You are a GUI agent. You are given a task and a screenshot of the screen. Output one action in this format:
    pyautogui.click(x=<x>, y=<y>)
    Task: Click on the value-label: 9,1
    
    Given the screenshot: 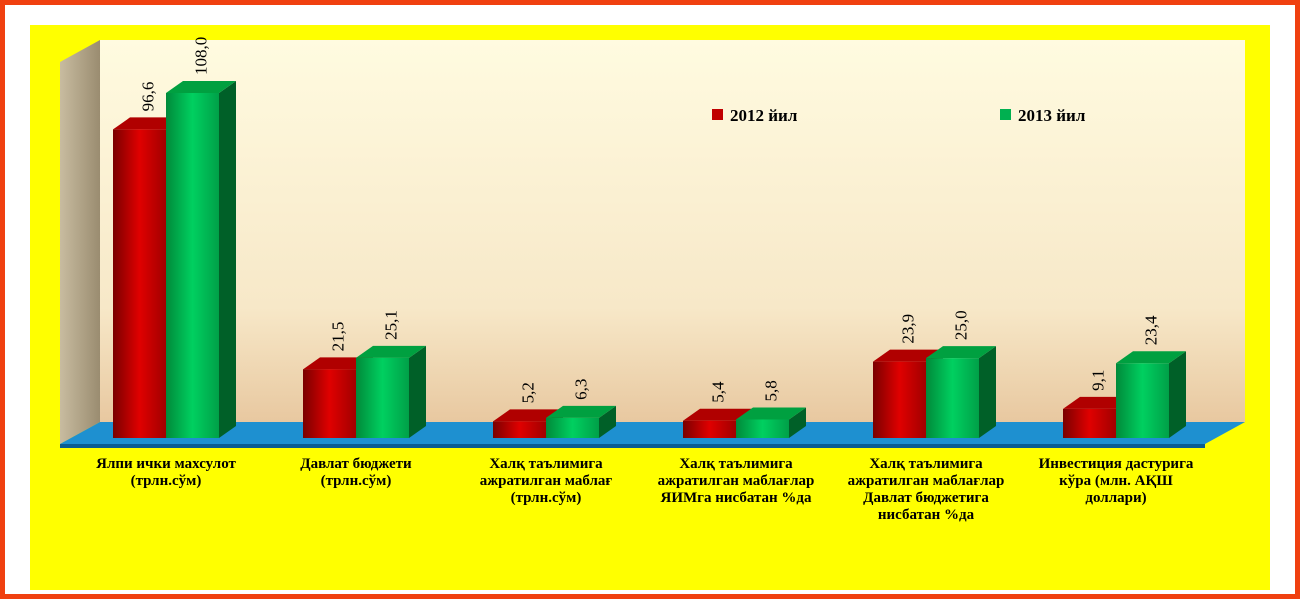 What is the action you would take?
    pyautogui.click(x=1098, y=380)
    